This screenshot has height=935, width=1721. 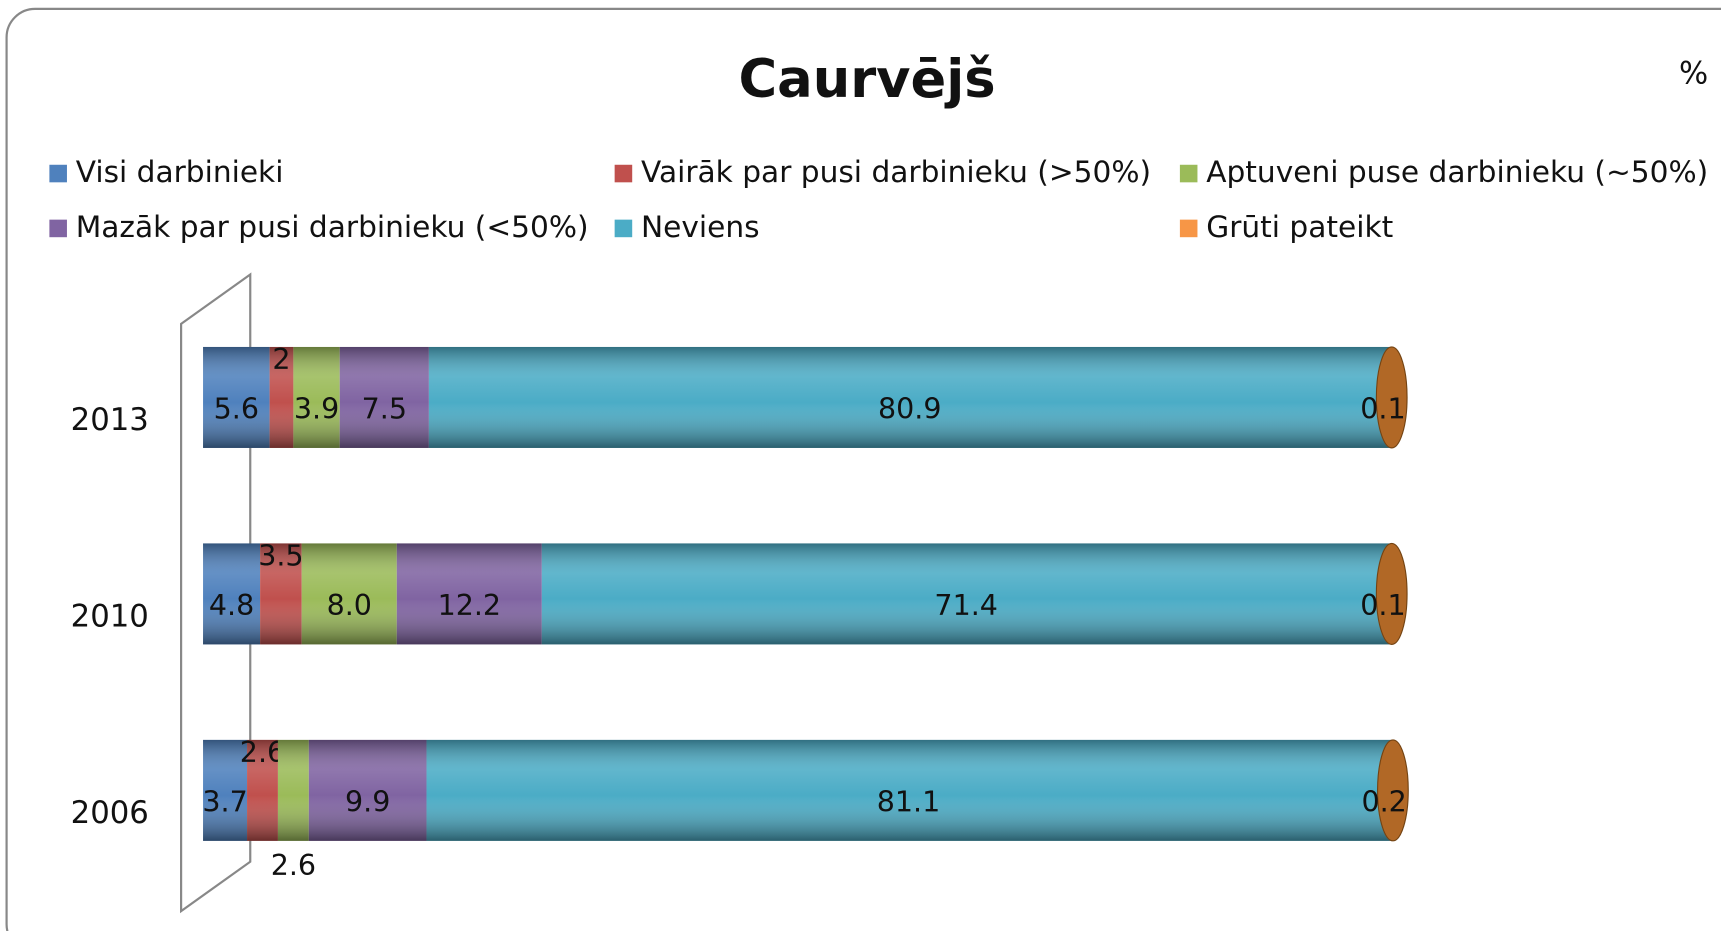 I want to click on unit-label: %, so click(x=1693, y=73).